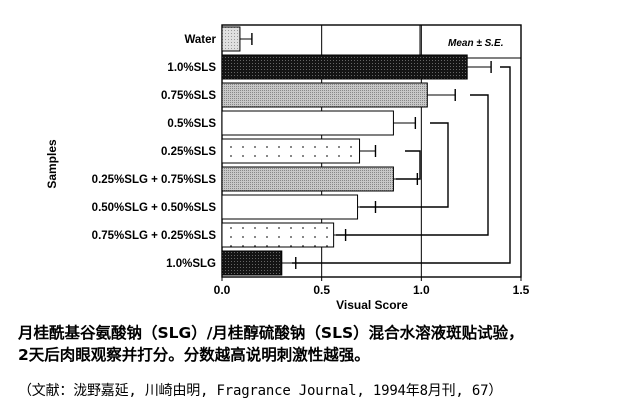 This screenshot has width=642, height=410. I want to click on x-tick-label: 1.5, so click(521, 290).